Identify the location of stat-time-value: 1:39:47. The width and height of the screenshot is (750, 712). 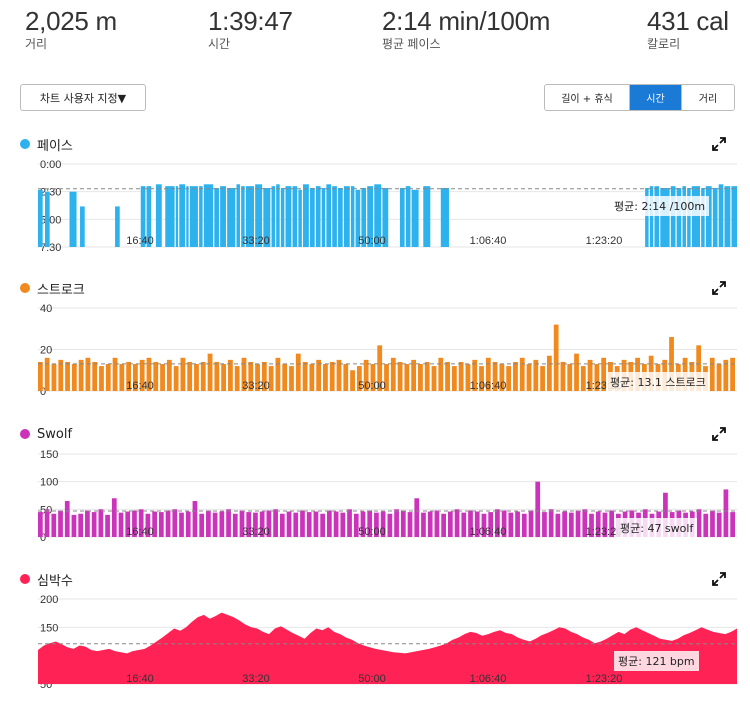
(250, 21).